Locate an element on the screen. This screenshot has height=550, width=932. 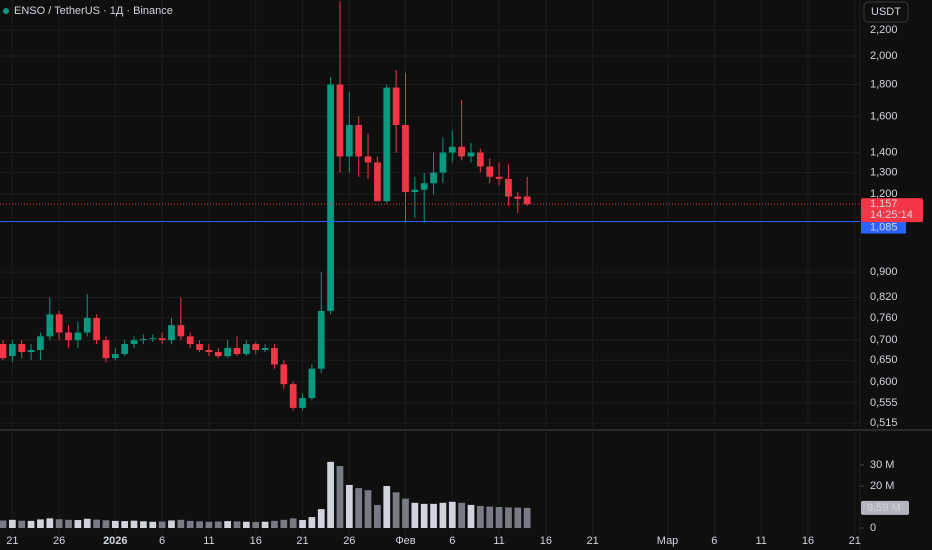
y-tick-label: 1,200 is located at coordinates (884, 194).